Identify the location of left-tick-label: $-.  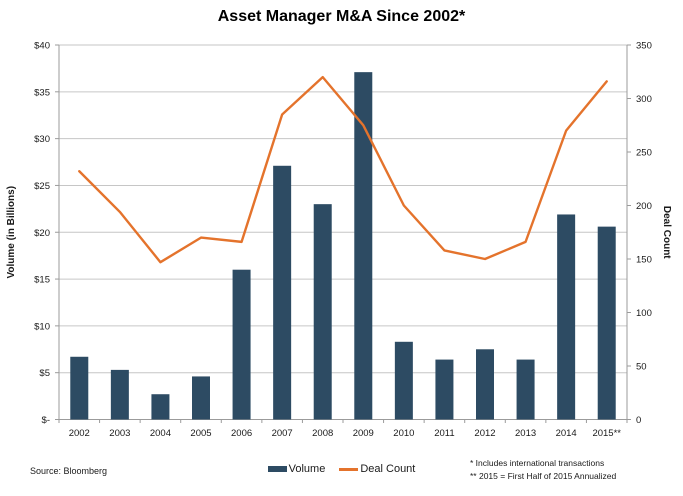
(46, 420).